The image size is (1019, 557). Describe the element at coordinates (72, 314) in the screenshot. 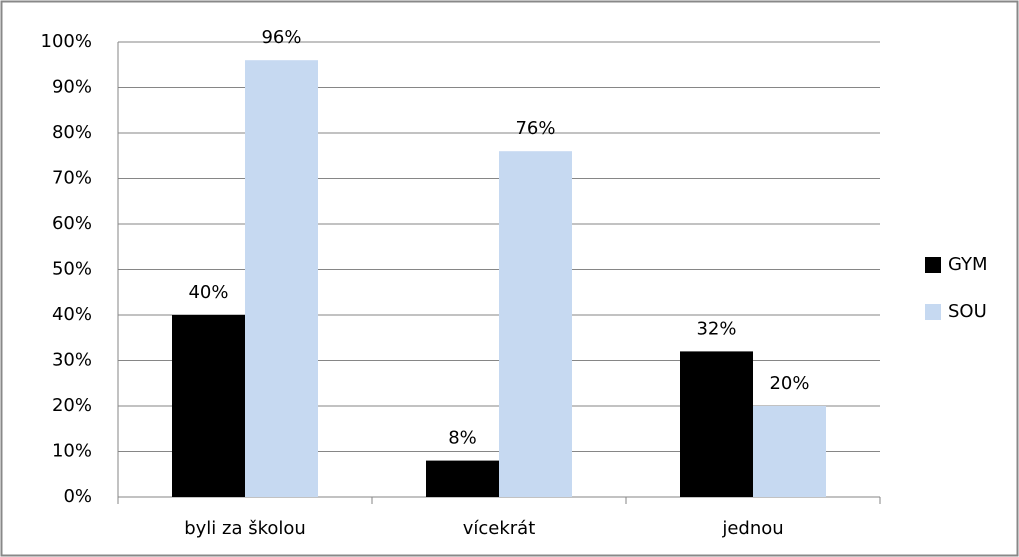

I see `y-tick-label: 40%` at that location.